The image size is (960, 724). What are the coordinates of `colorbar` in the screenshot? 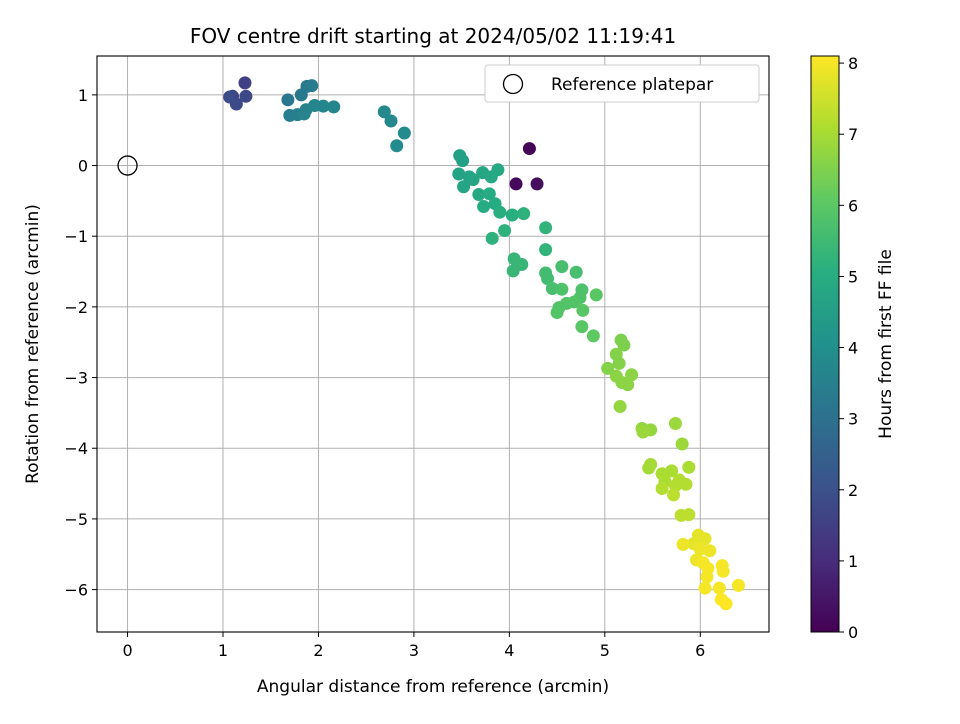 It's located at (825, 344).